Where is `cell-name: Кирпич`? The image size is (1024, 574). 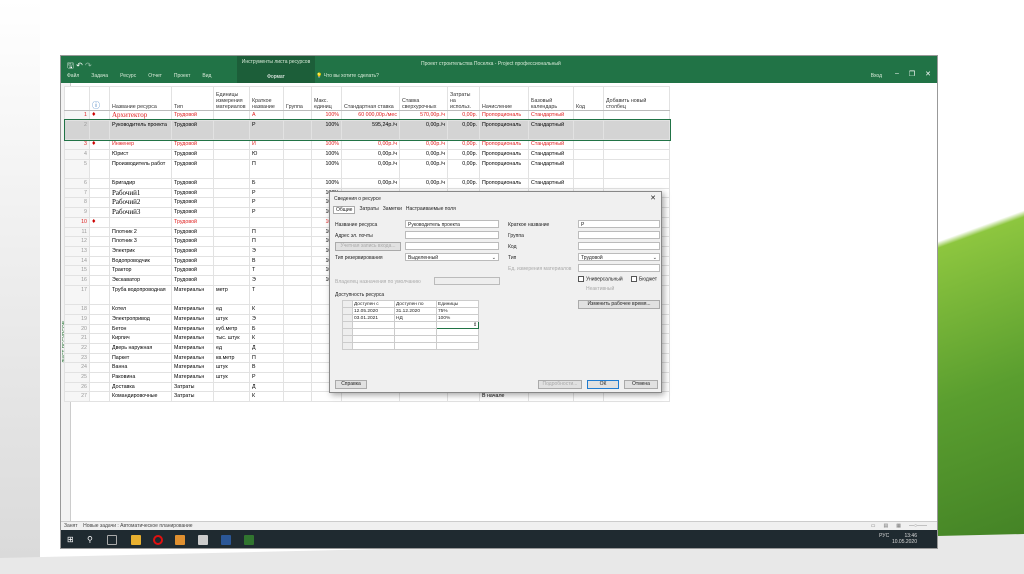 cell-name: Кирпич is located at coordinates (140, 338).